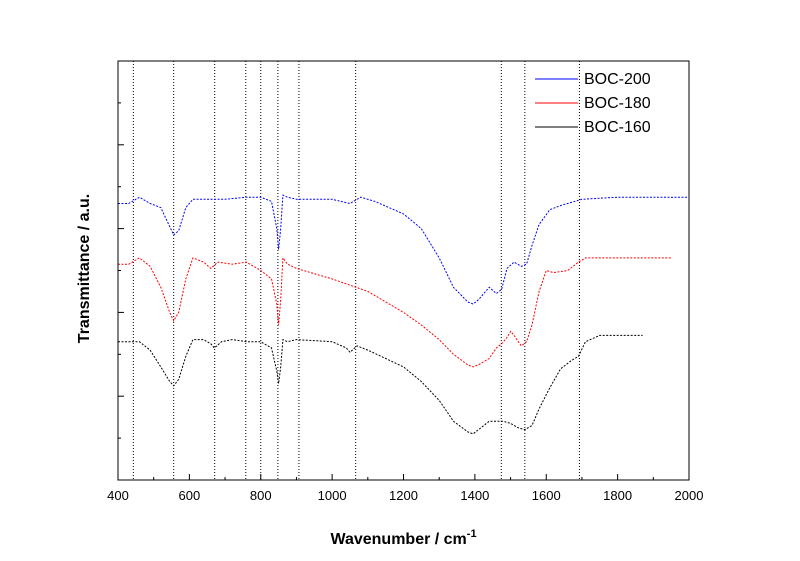 The width and height of the screenshot is (800, 561). What do you see at coordinates (617, 79) in the screenshot?
I see `legend-label-boc-200: BOC-200` at bounding box center [617, 79].